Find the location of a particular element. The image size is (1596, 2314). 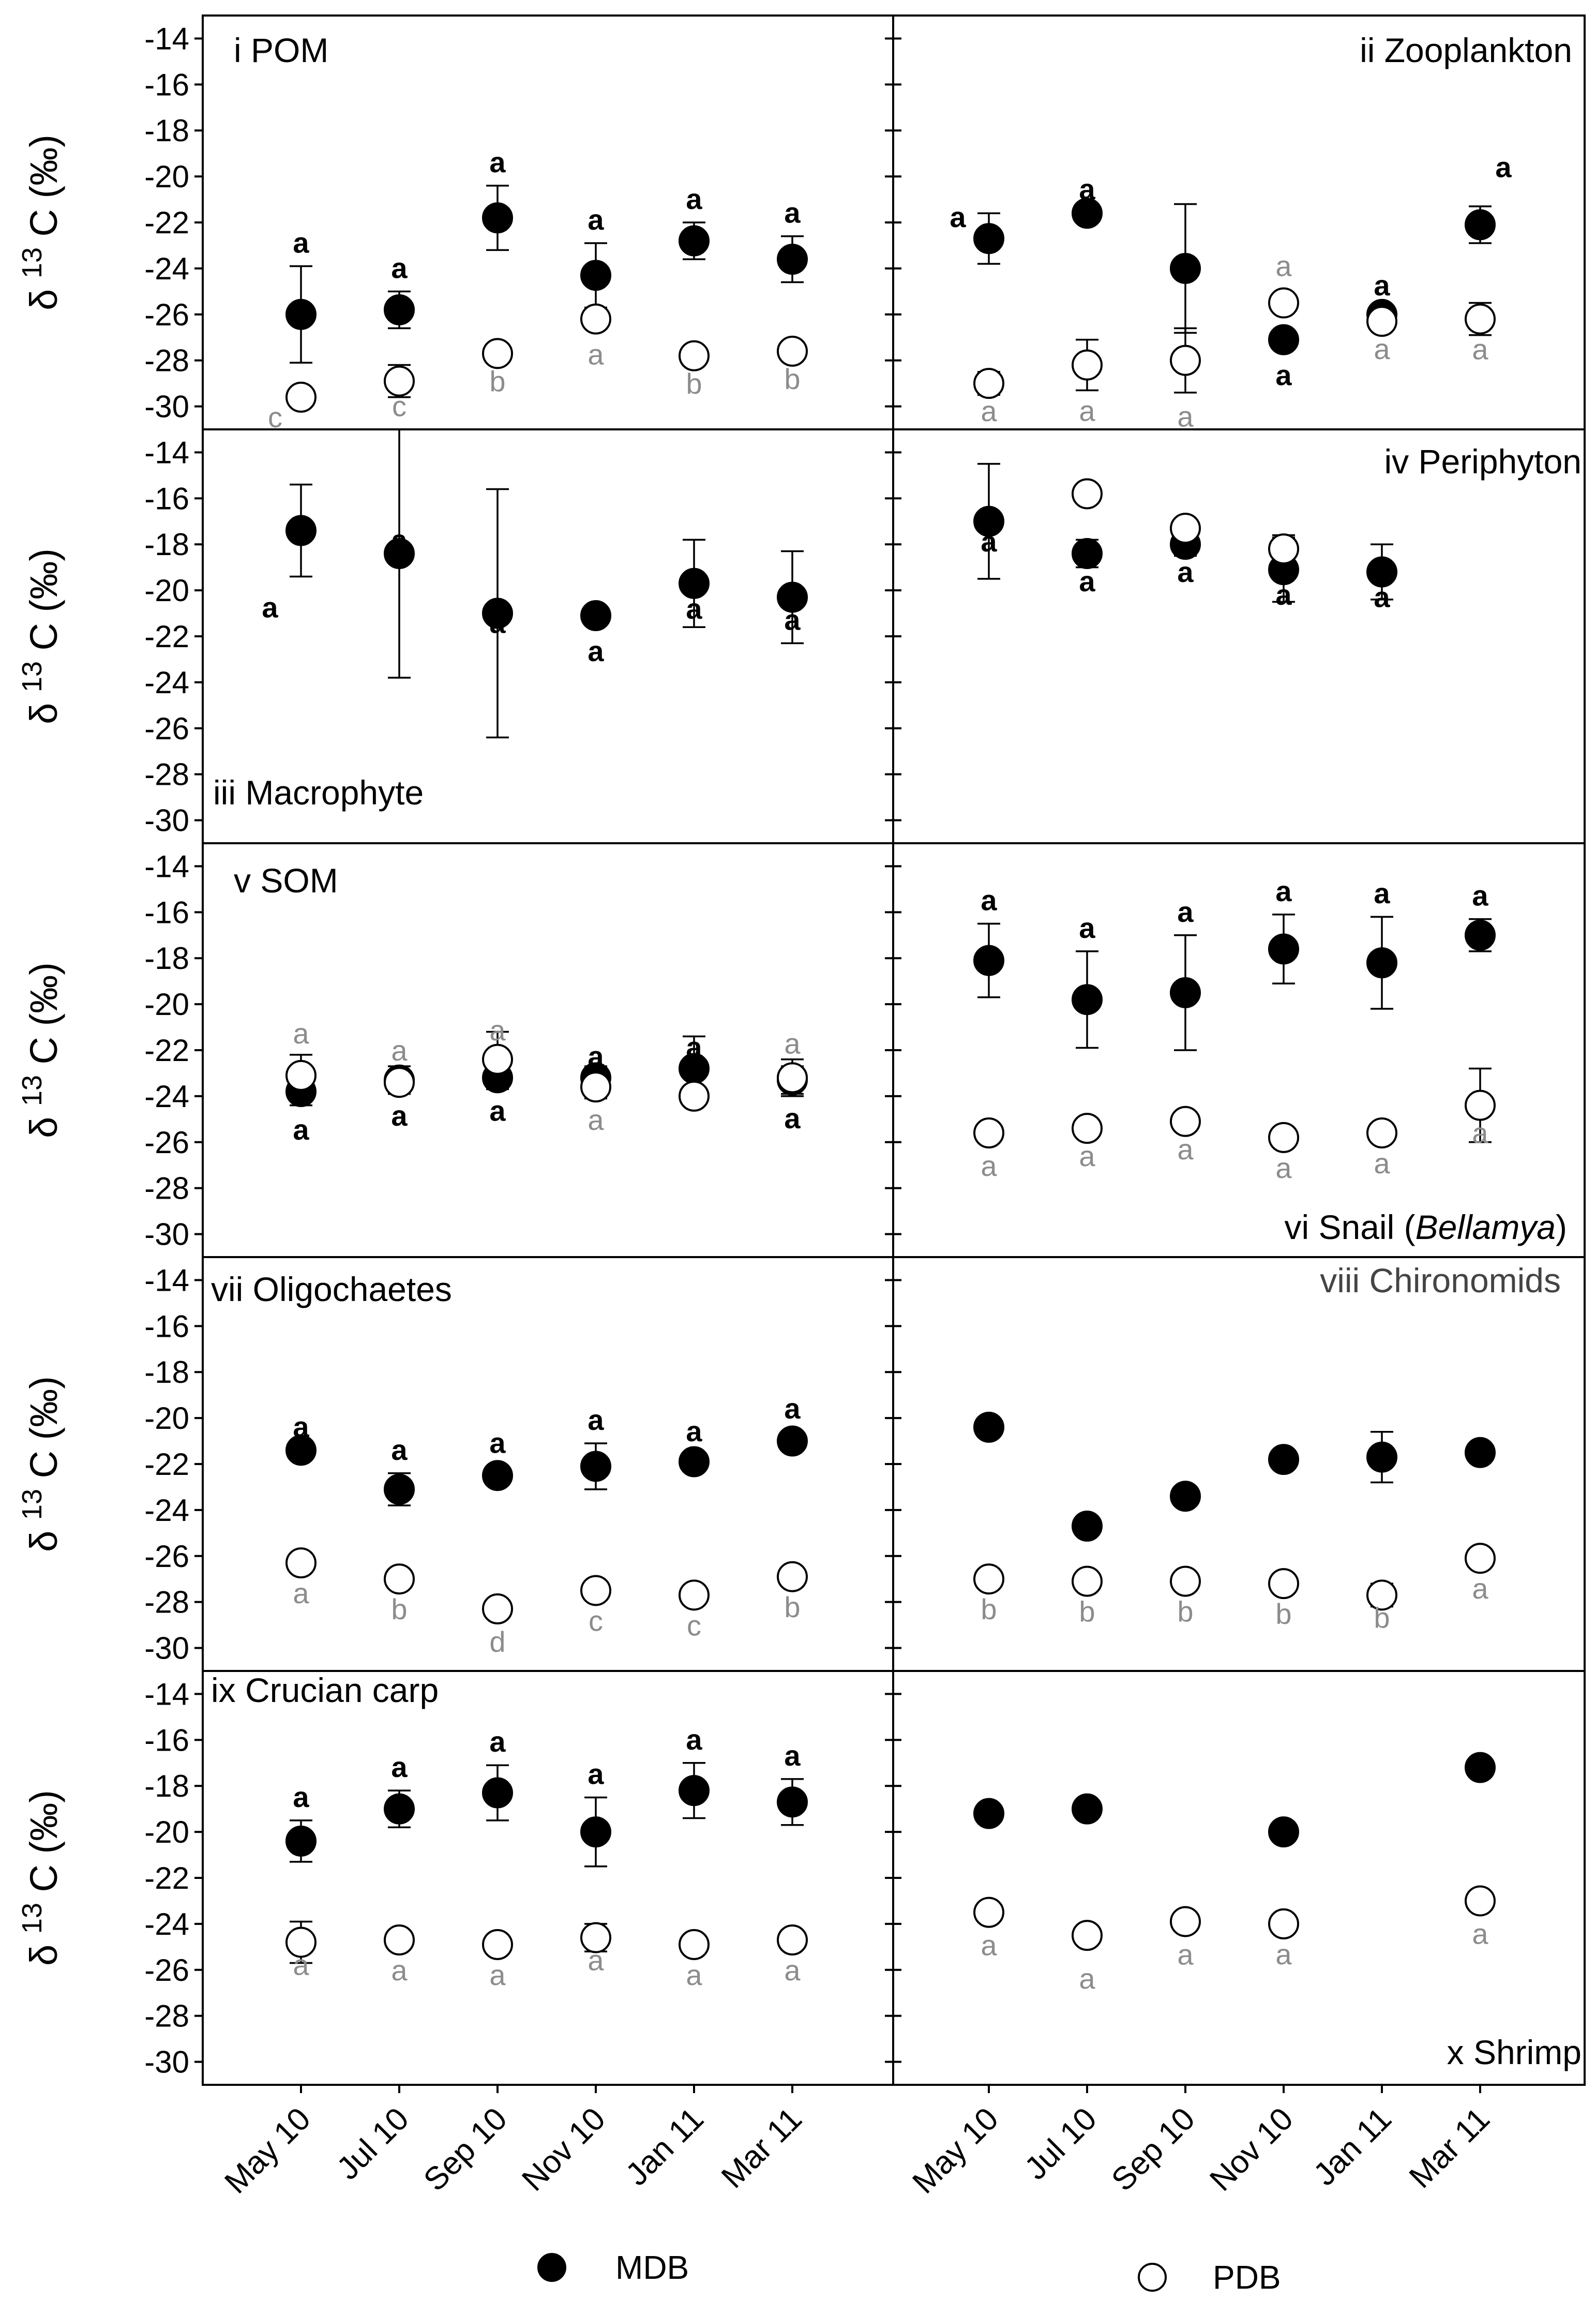

legend-label: PDB is located at coordinates (1247, 2277).